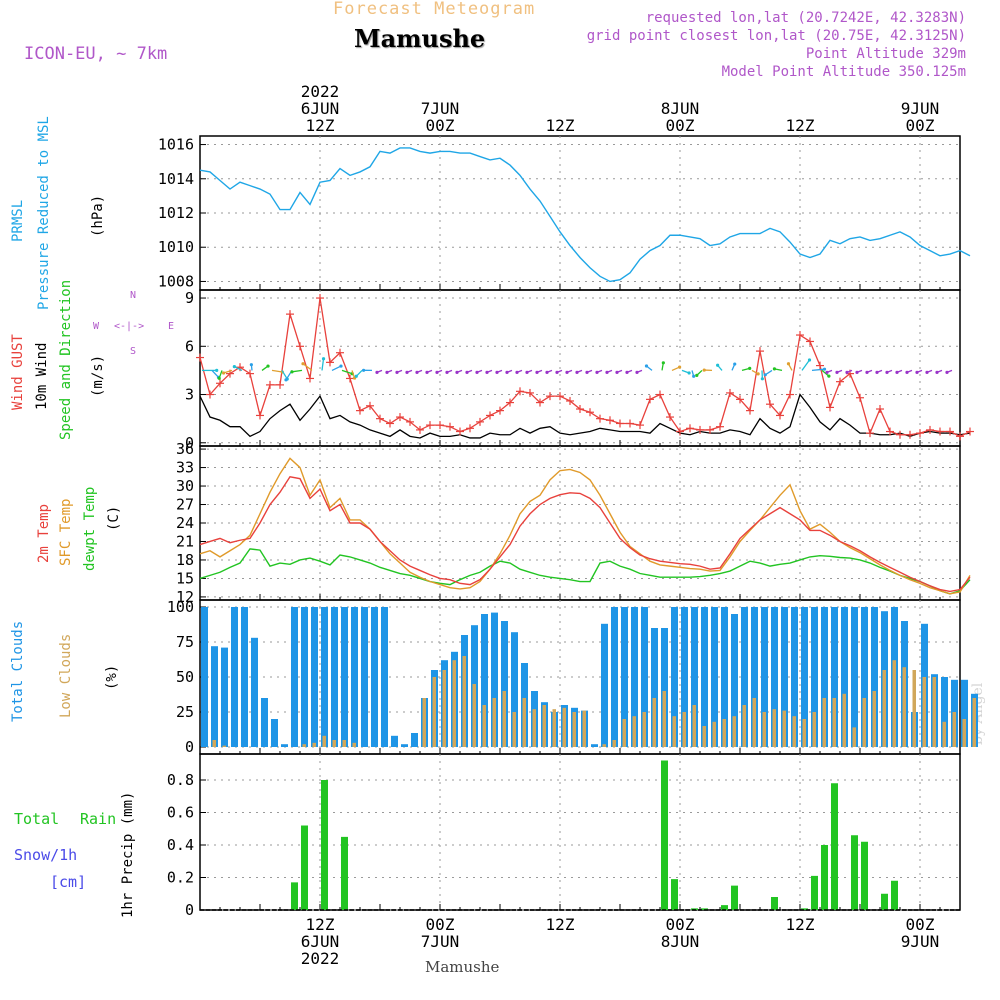 This screenshot has width=1000, height=1000. Describe the element at coordinates (185, 642) in the screenshot. I see `tick-label-y: 75` at that location.